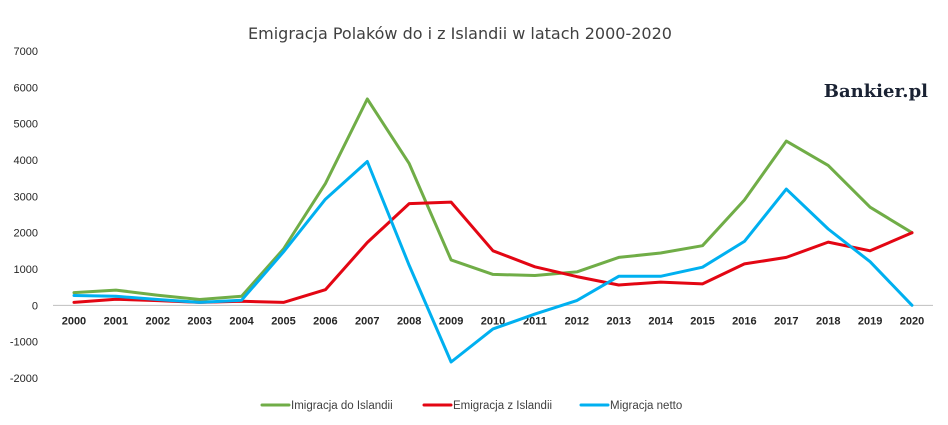  Describe the element at coordinates (199, 321) in the screenshot. I see `x-tick-label: 2003` at that location.